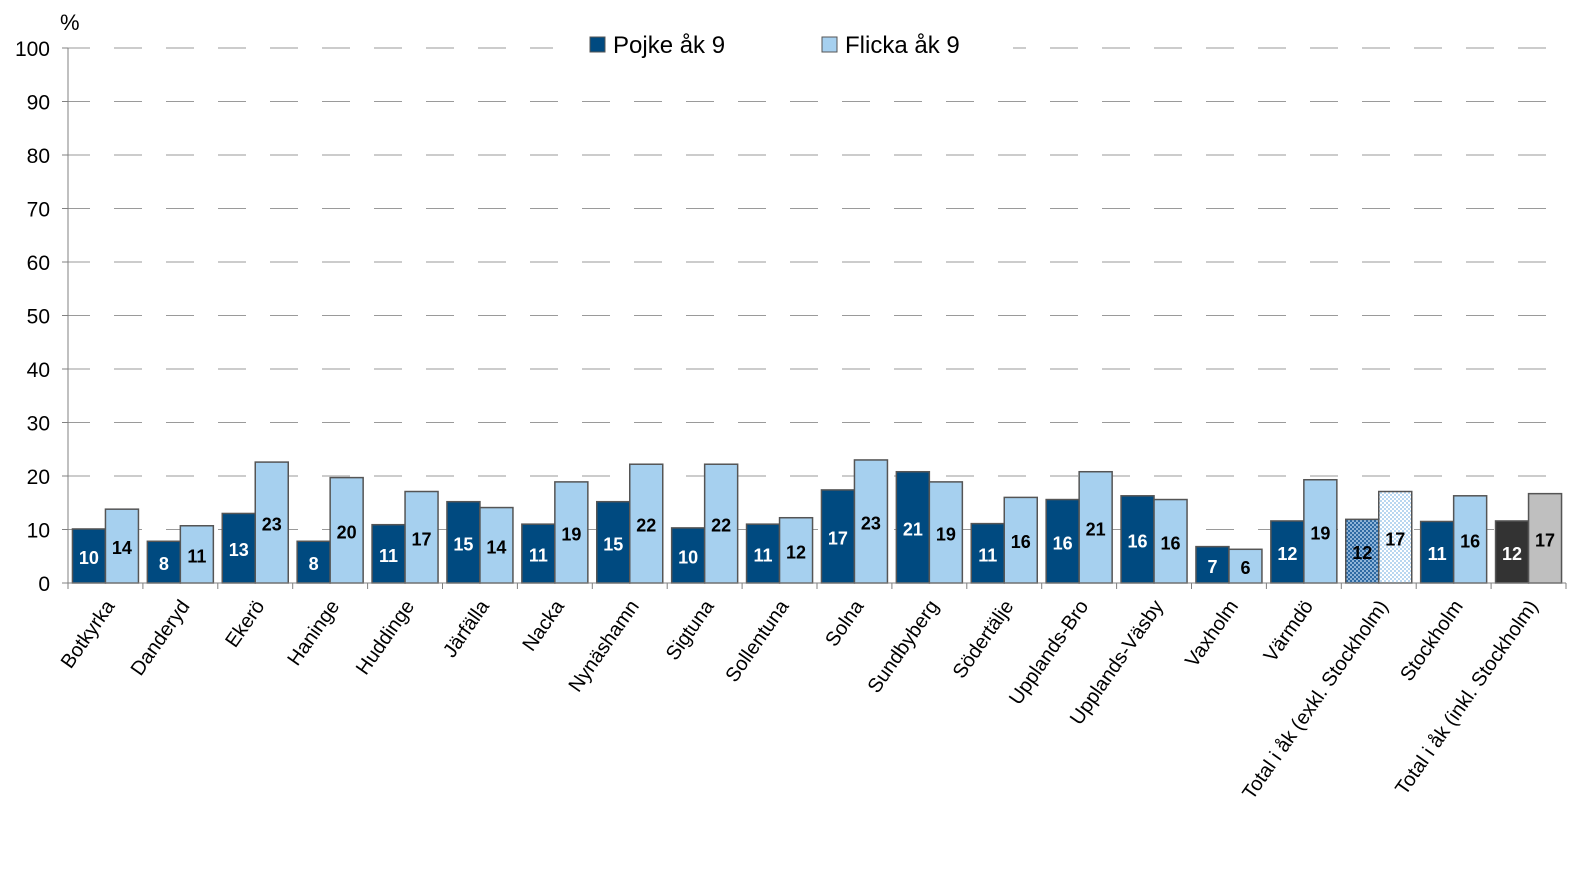 This screenshot has height=871, width=1585. What do you see at coordinates (38, 103) in the screenshot?
I see `y-tick-label: 90` at bounding box center [38, 103].